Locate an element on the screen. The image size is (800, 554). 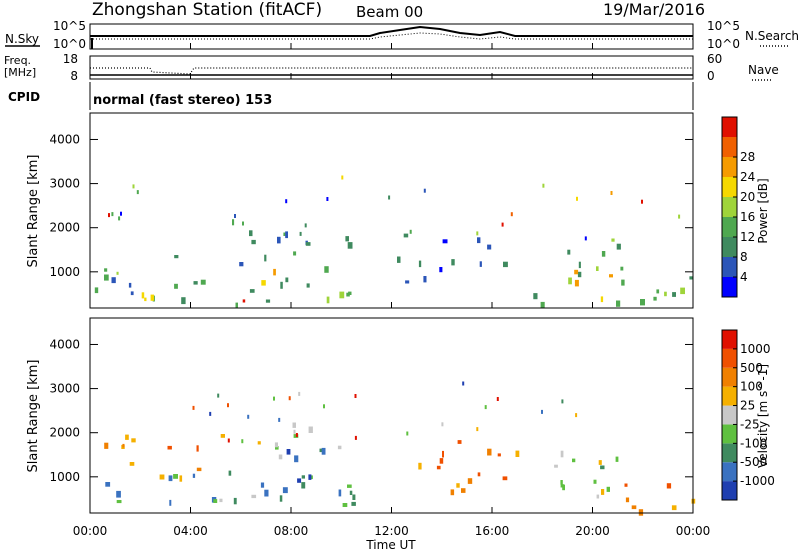
power-colorbar-label: Power [dB] is located at coordinates (763, 210).